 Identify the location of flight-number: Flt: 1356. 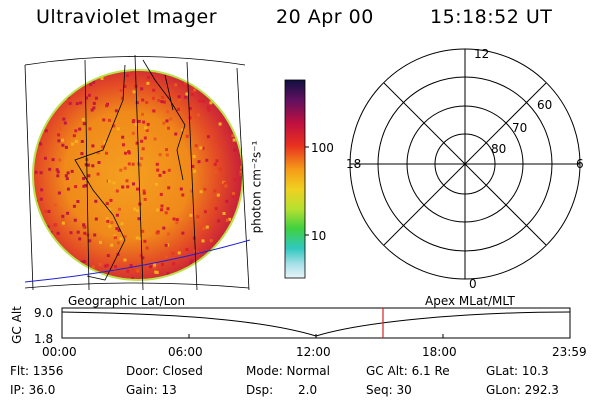
(37, 371).